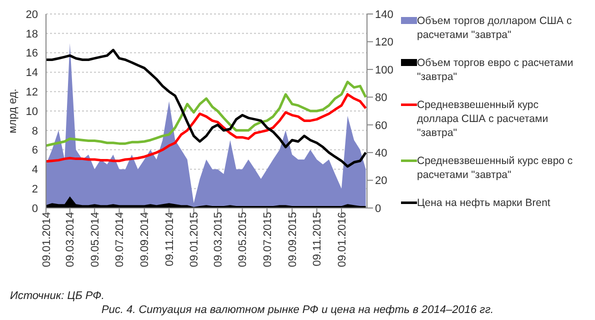  I want to click on y-tick-label: 14, so click(32, 73).